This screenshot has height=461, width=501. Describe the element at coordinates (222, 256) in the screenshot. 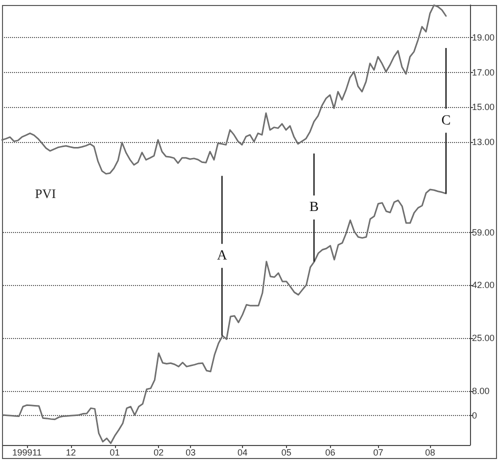

I see `annotation: A` at that location.